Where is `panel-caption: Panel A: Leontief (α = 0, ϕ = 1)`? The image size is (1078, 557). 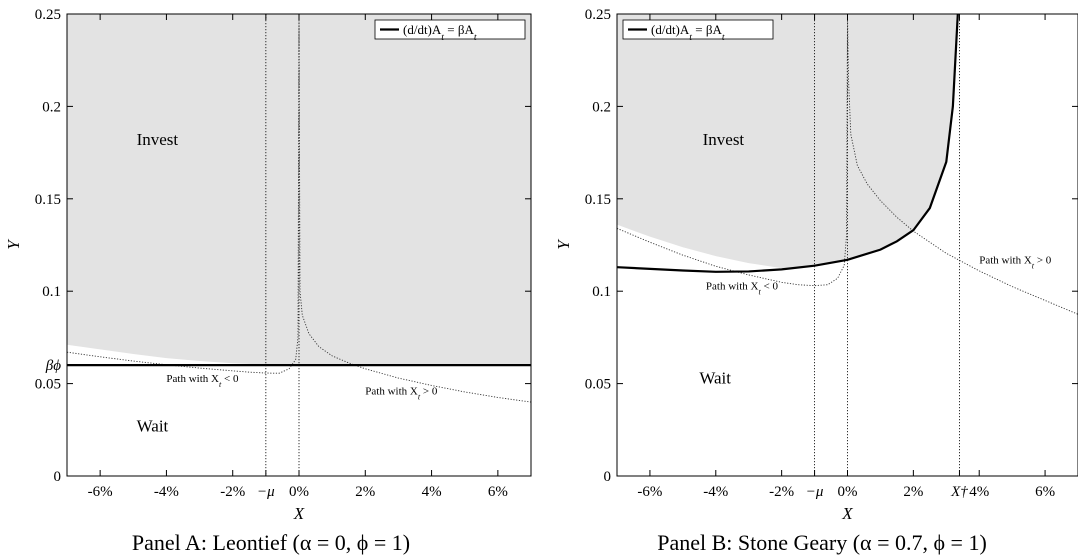 panel-caption: Panel A: Leontief (α = 0, ϕ = 1) is located at coordinates (271, 542).